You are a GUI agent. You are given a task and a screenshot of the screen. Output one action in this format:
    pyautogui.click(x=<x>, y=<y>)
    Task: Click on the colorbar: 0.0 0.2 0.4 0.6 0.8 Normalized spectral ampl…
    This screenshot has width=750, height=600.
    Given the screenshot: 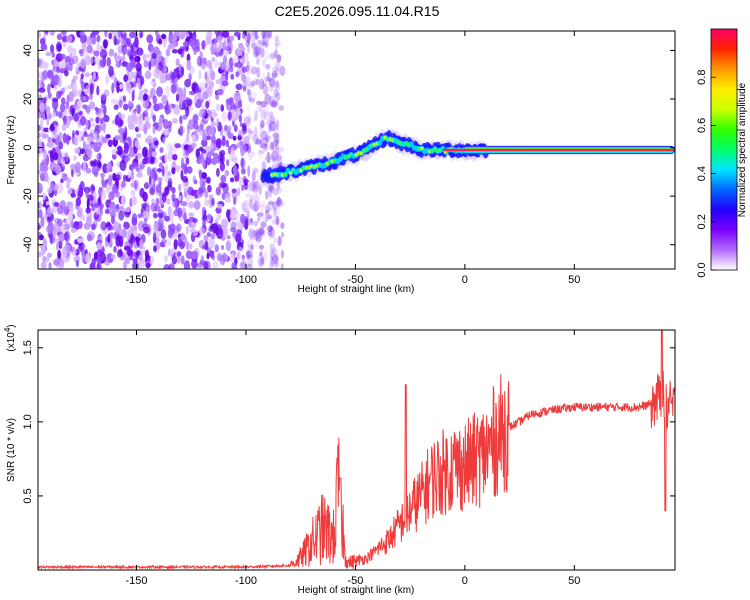 What is the action you would take?
    pyautogui.click(x=722, y=153)
    